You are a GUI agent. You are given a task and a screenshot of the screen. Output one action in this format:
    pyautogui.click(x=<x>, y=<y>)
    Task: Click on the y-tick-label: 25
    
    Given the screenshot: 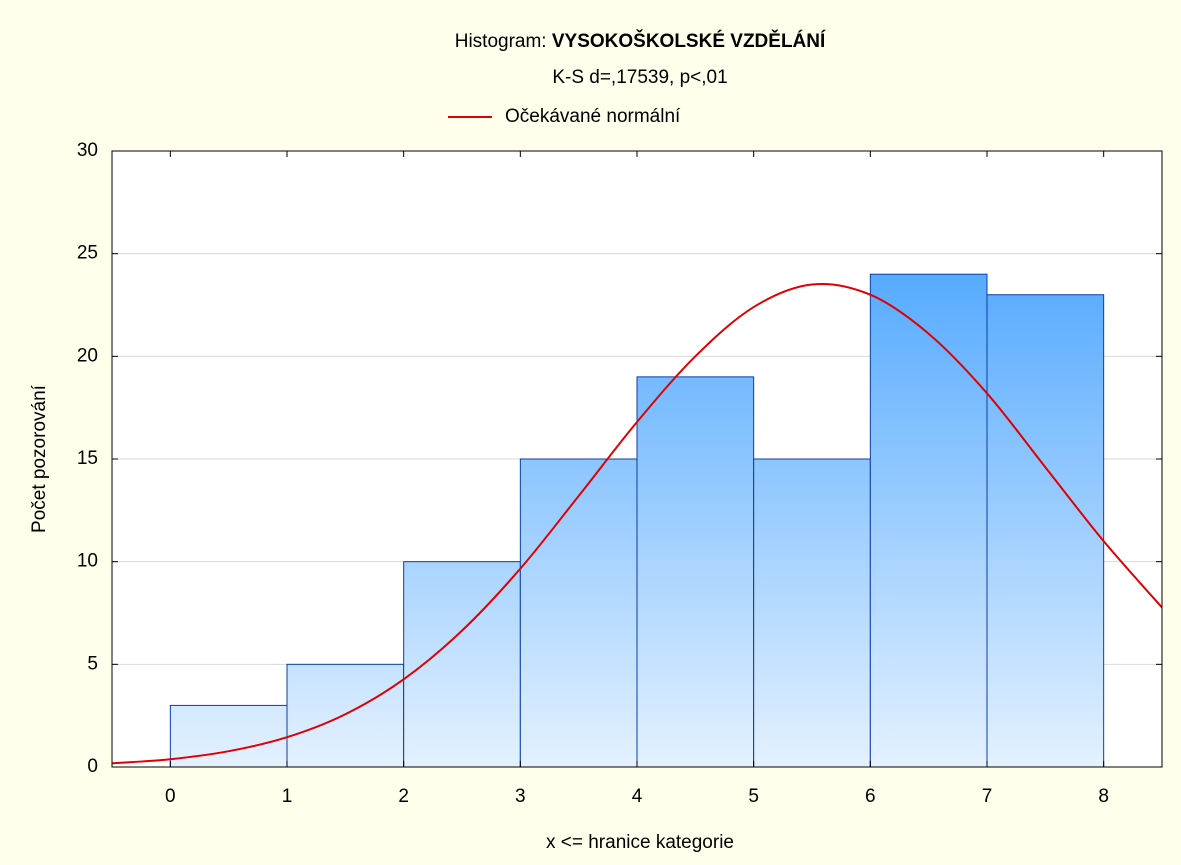 What is the action you would take?
    pyautogui.click(x=87, y=253)
    